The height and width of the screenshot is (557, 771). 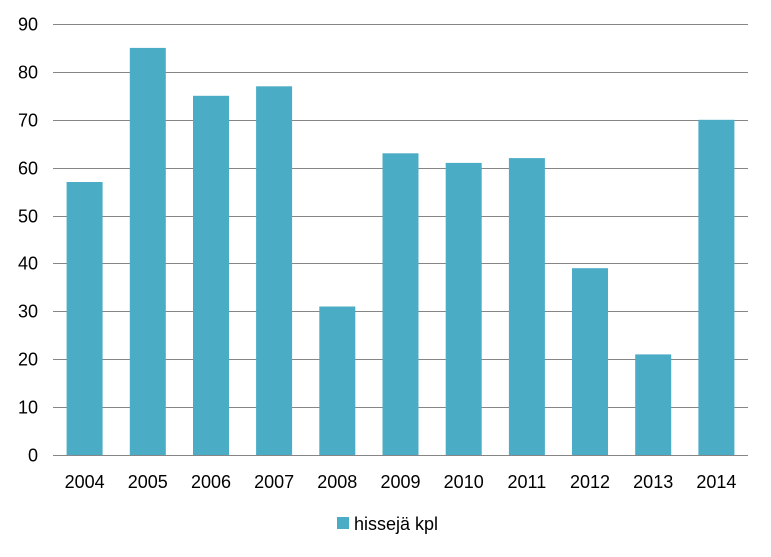 I want to click on bar-2009, so click(x=400, y=304).